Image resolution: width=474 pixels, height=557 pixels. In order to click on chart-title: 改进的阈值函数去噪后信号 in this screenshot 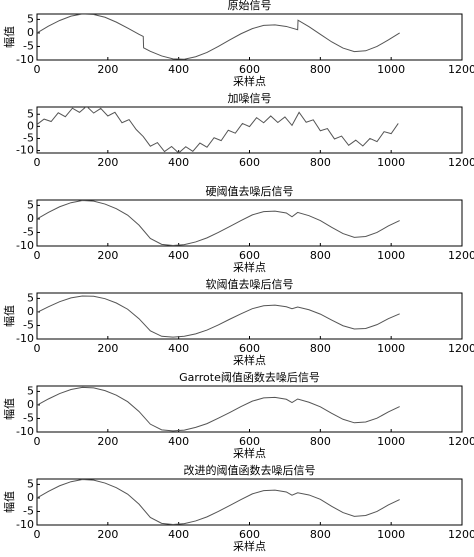, I will do `click(250, 470)`.